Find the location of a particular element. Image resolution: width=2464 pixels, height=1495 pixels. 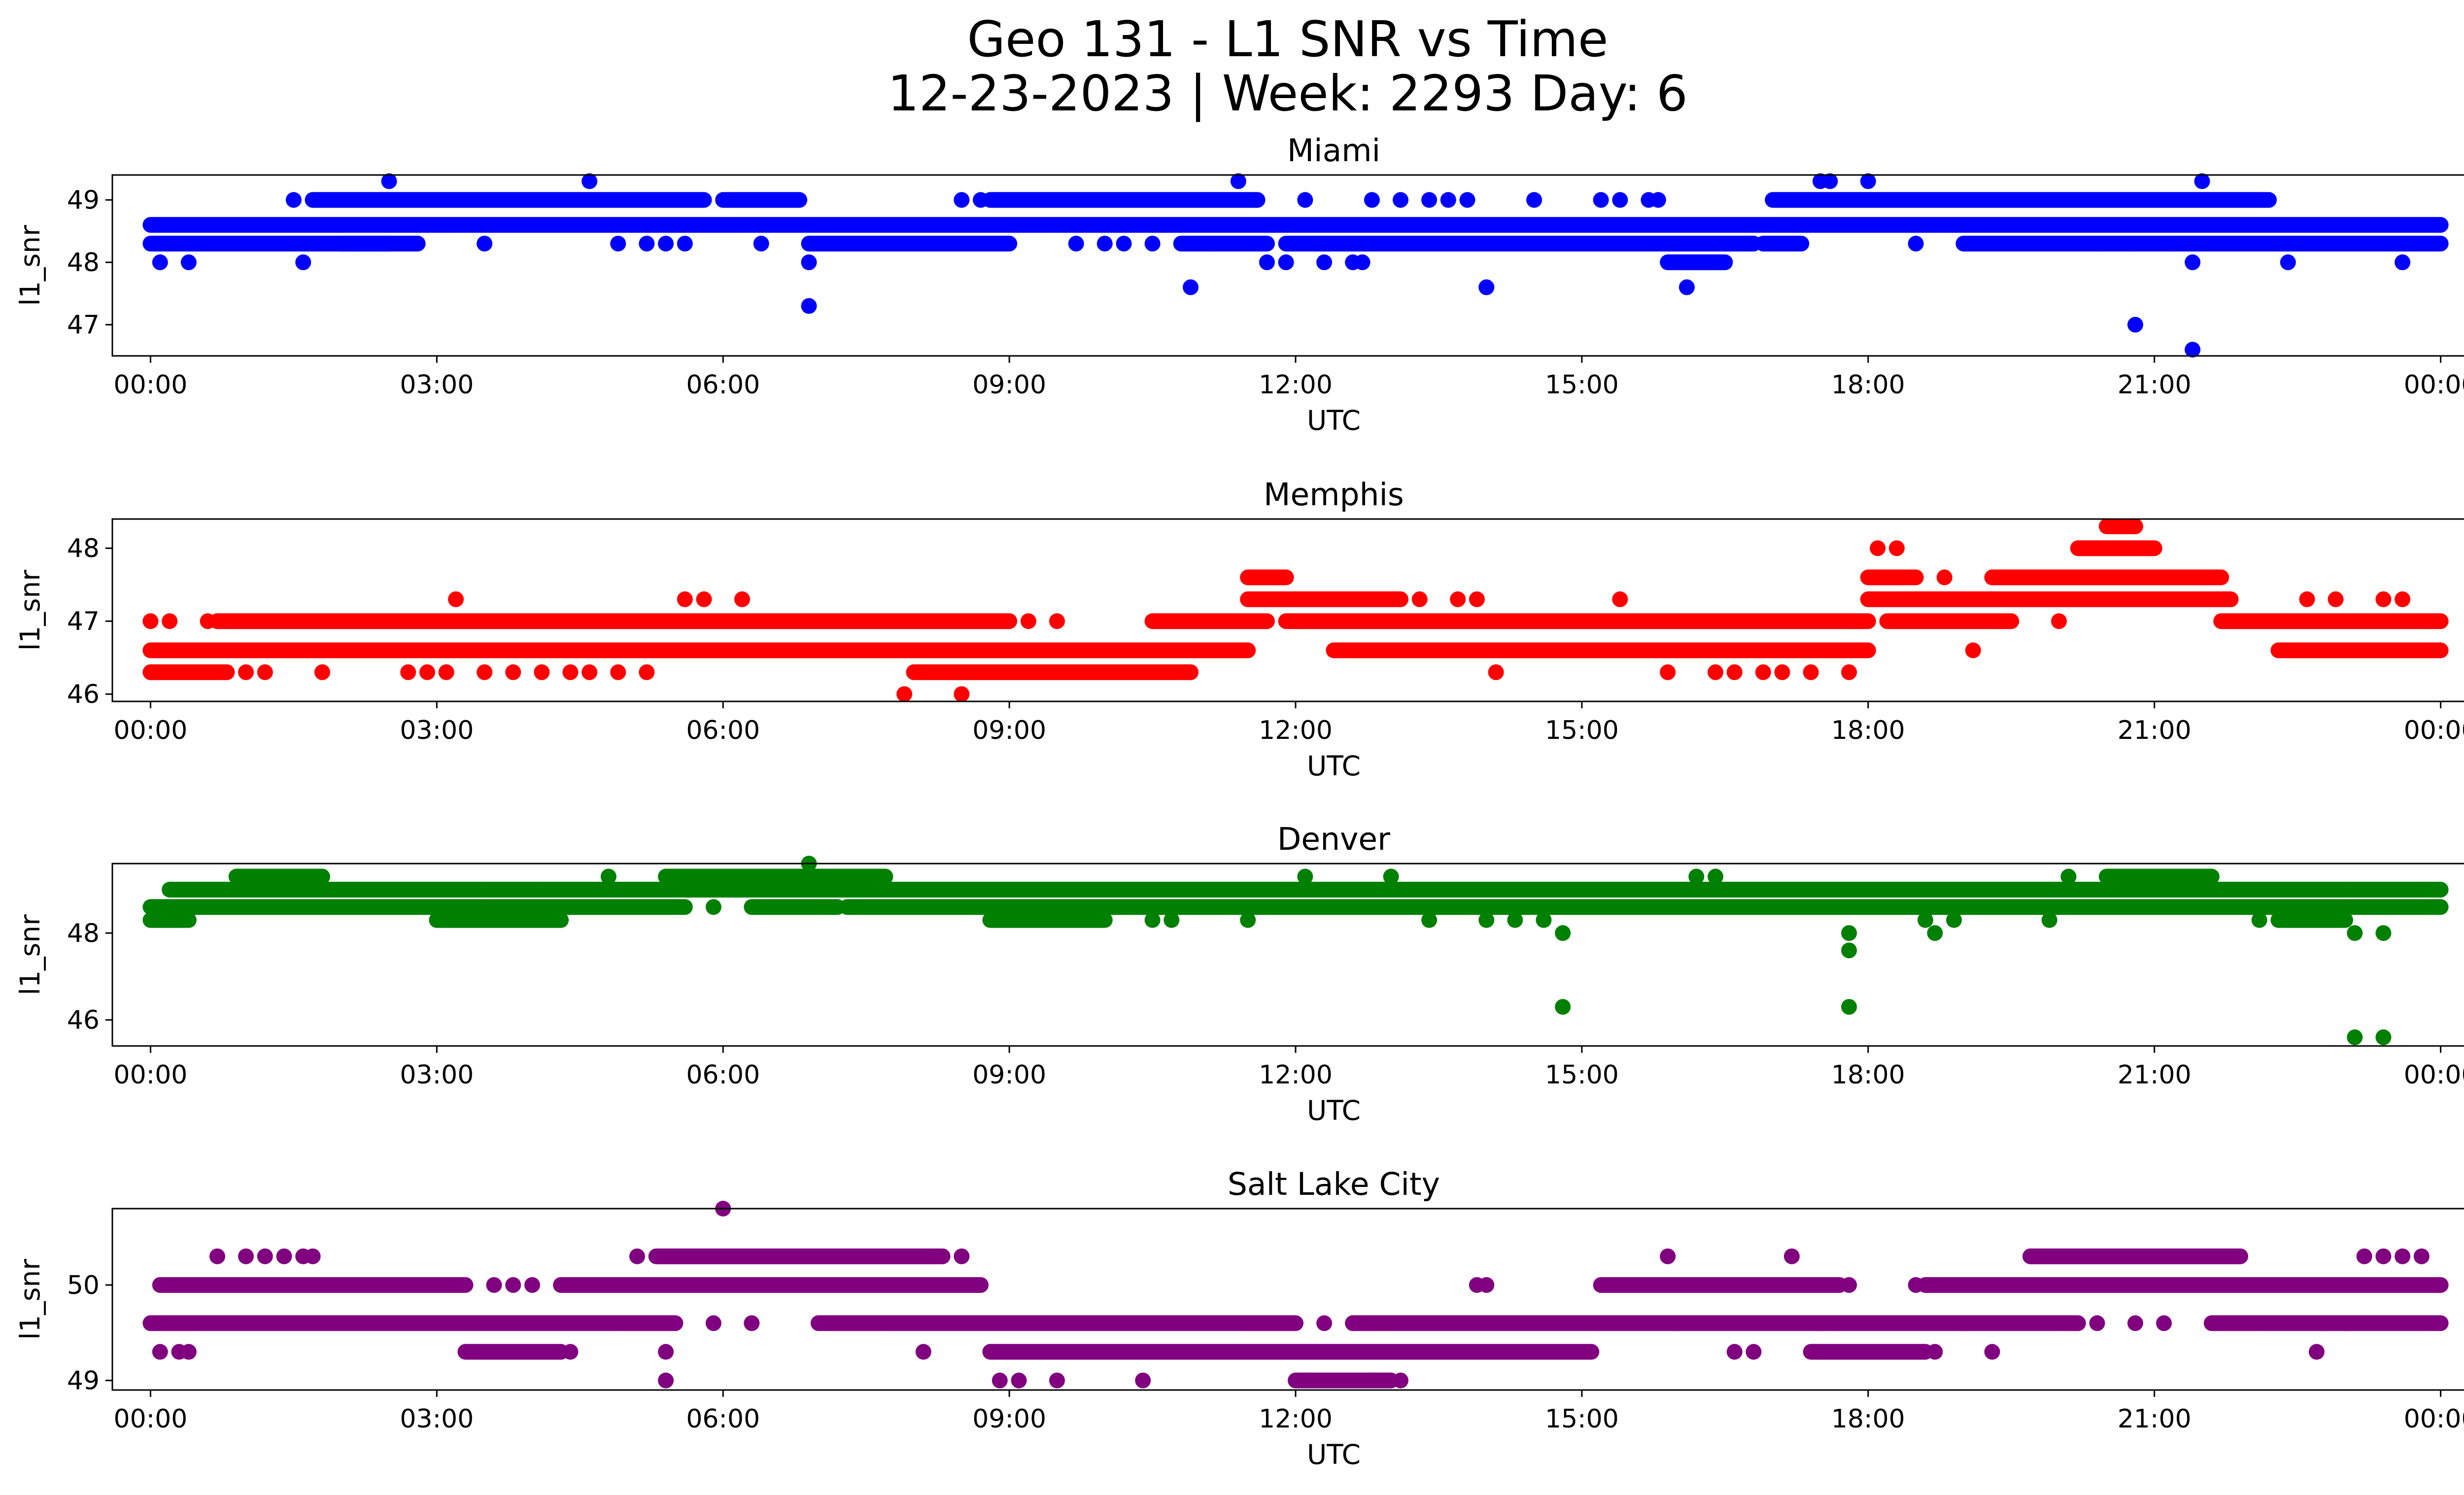

figure-title: Geo 131 - L1 SNR vs Time is located at coordinates (1287, 39).